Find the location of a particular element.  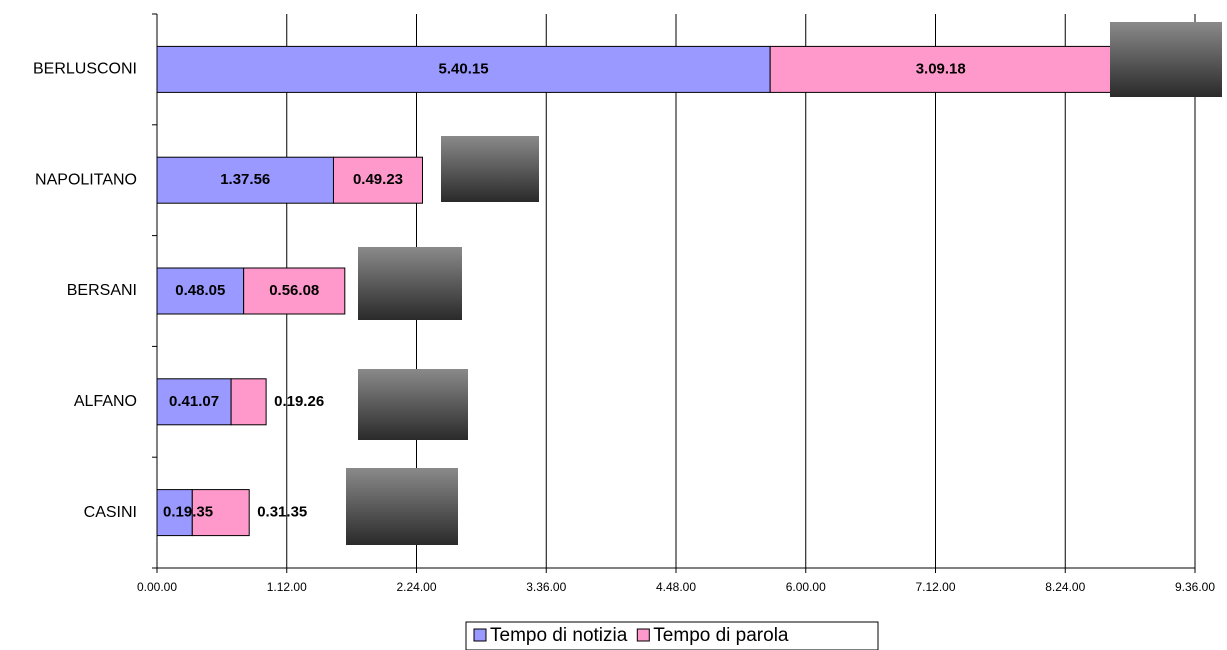

x-tick-label: 9.36.00 is located at coordinates (1195, 587).